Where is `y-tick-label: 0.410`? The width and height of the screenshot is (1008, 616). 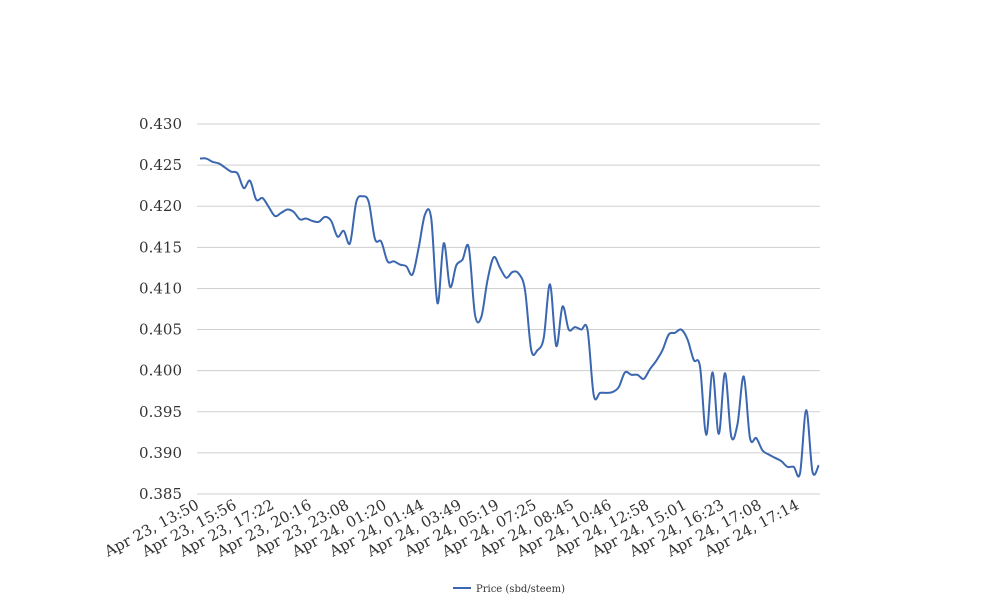
y-tick-label: 0.410 is located at coordinates (160, 288).